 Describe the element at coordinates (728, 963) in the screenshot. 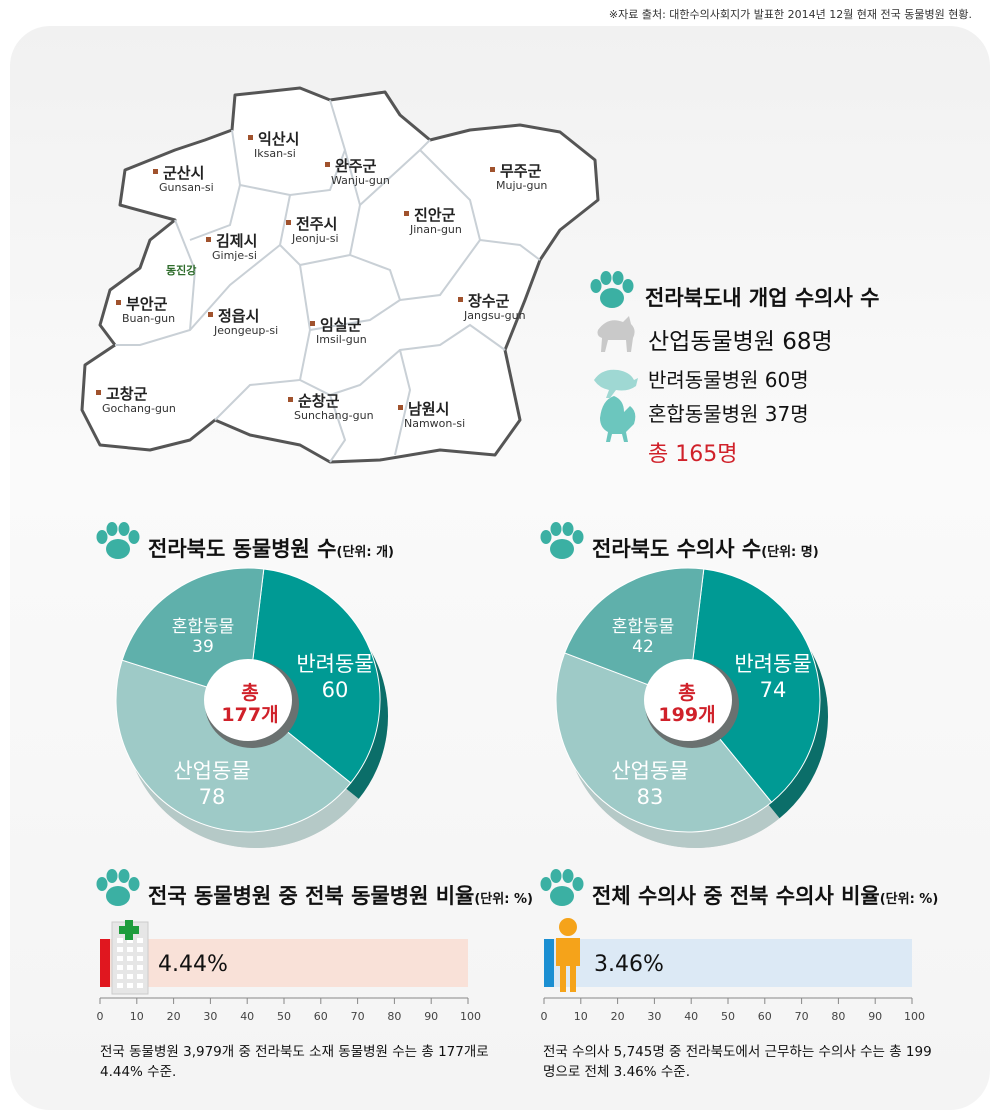

I see `bar2-track` at that location.